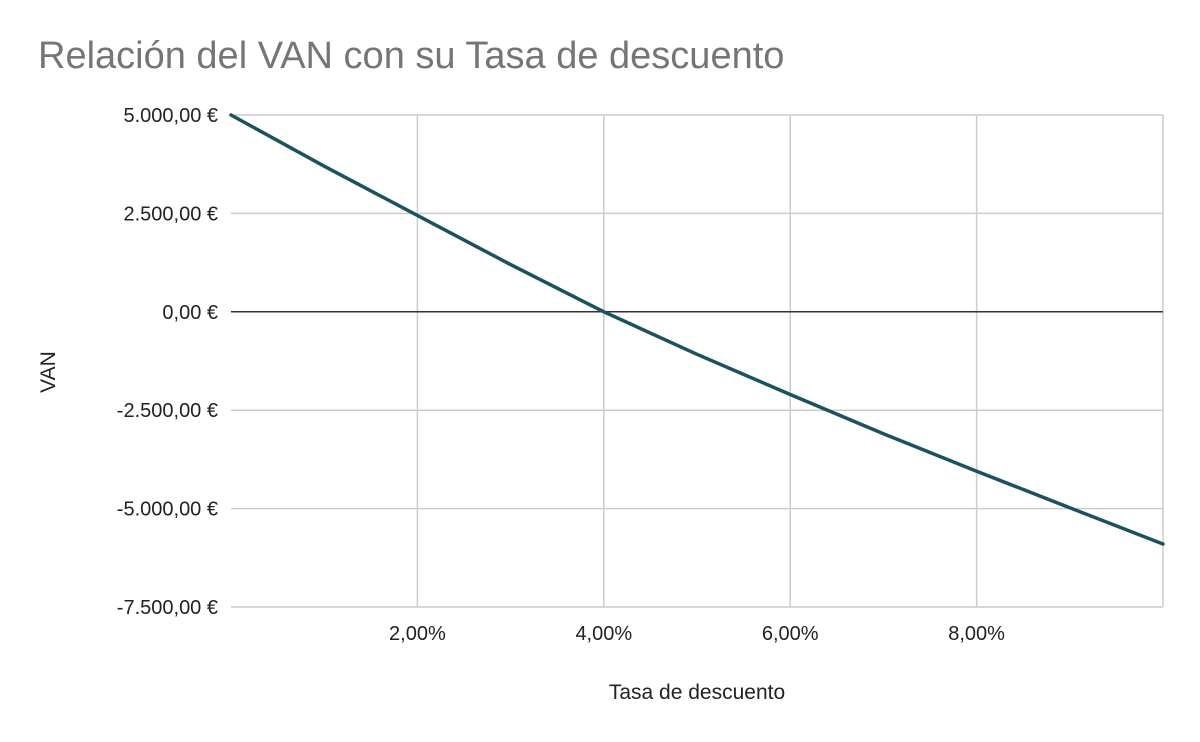 The width and height of the screenshot is (1200, 742). What do you see at coordinates (170, 116) in the screenshot?
I see `y-tick-label: 5.000,00 €` at bounding box center [170, 116].